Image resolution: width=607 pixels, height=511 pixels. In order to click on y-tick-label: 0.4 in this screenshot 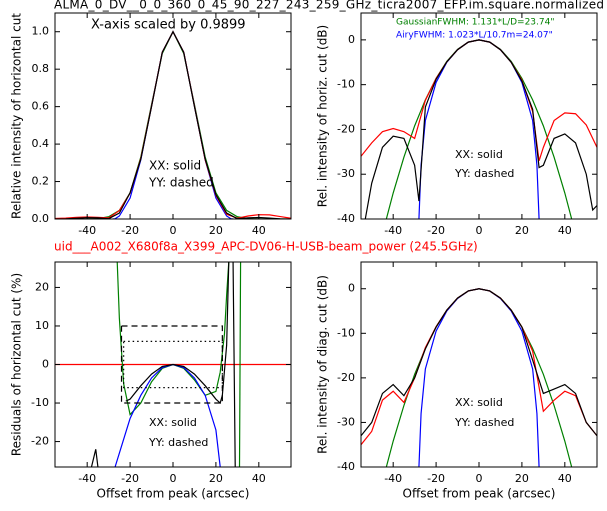, I will do `click(41, 143)`.